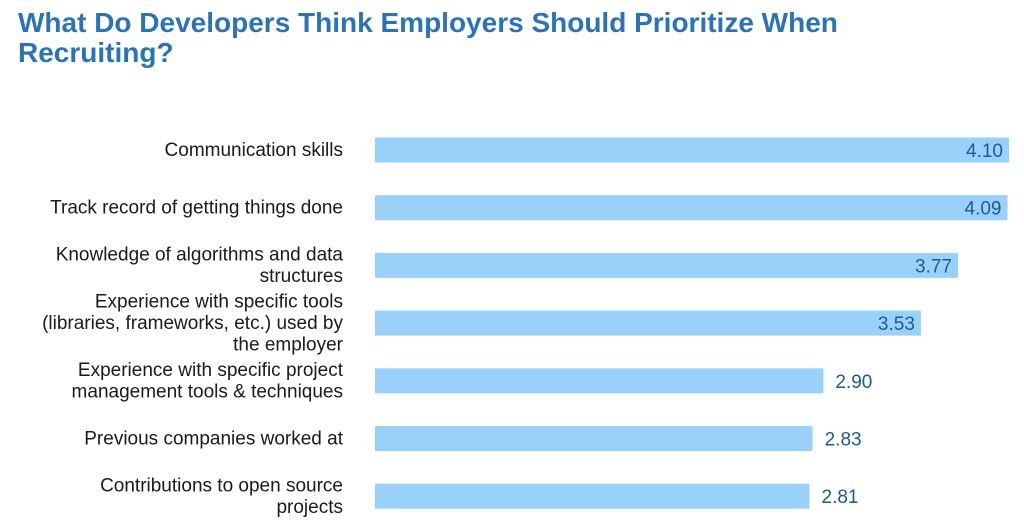  I want to click on category-label-line: Track record of getting things done, so click(196, 208).